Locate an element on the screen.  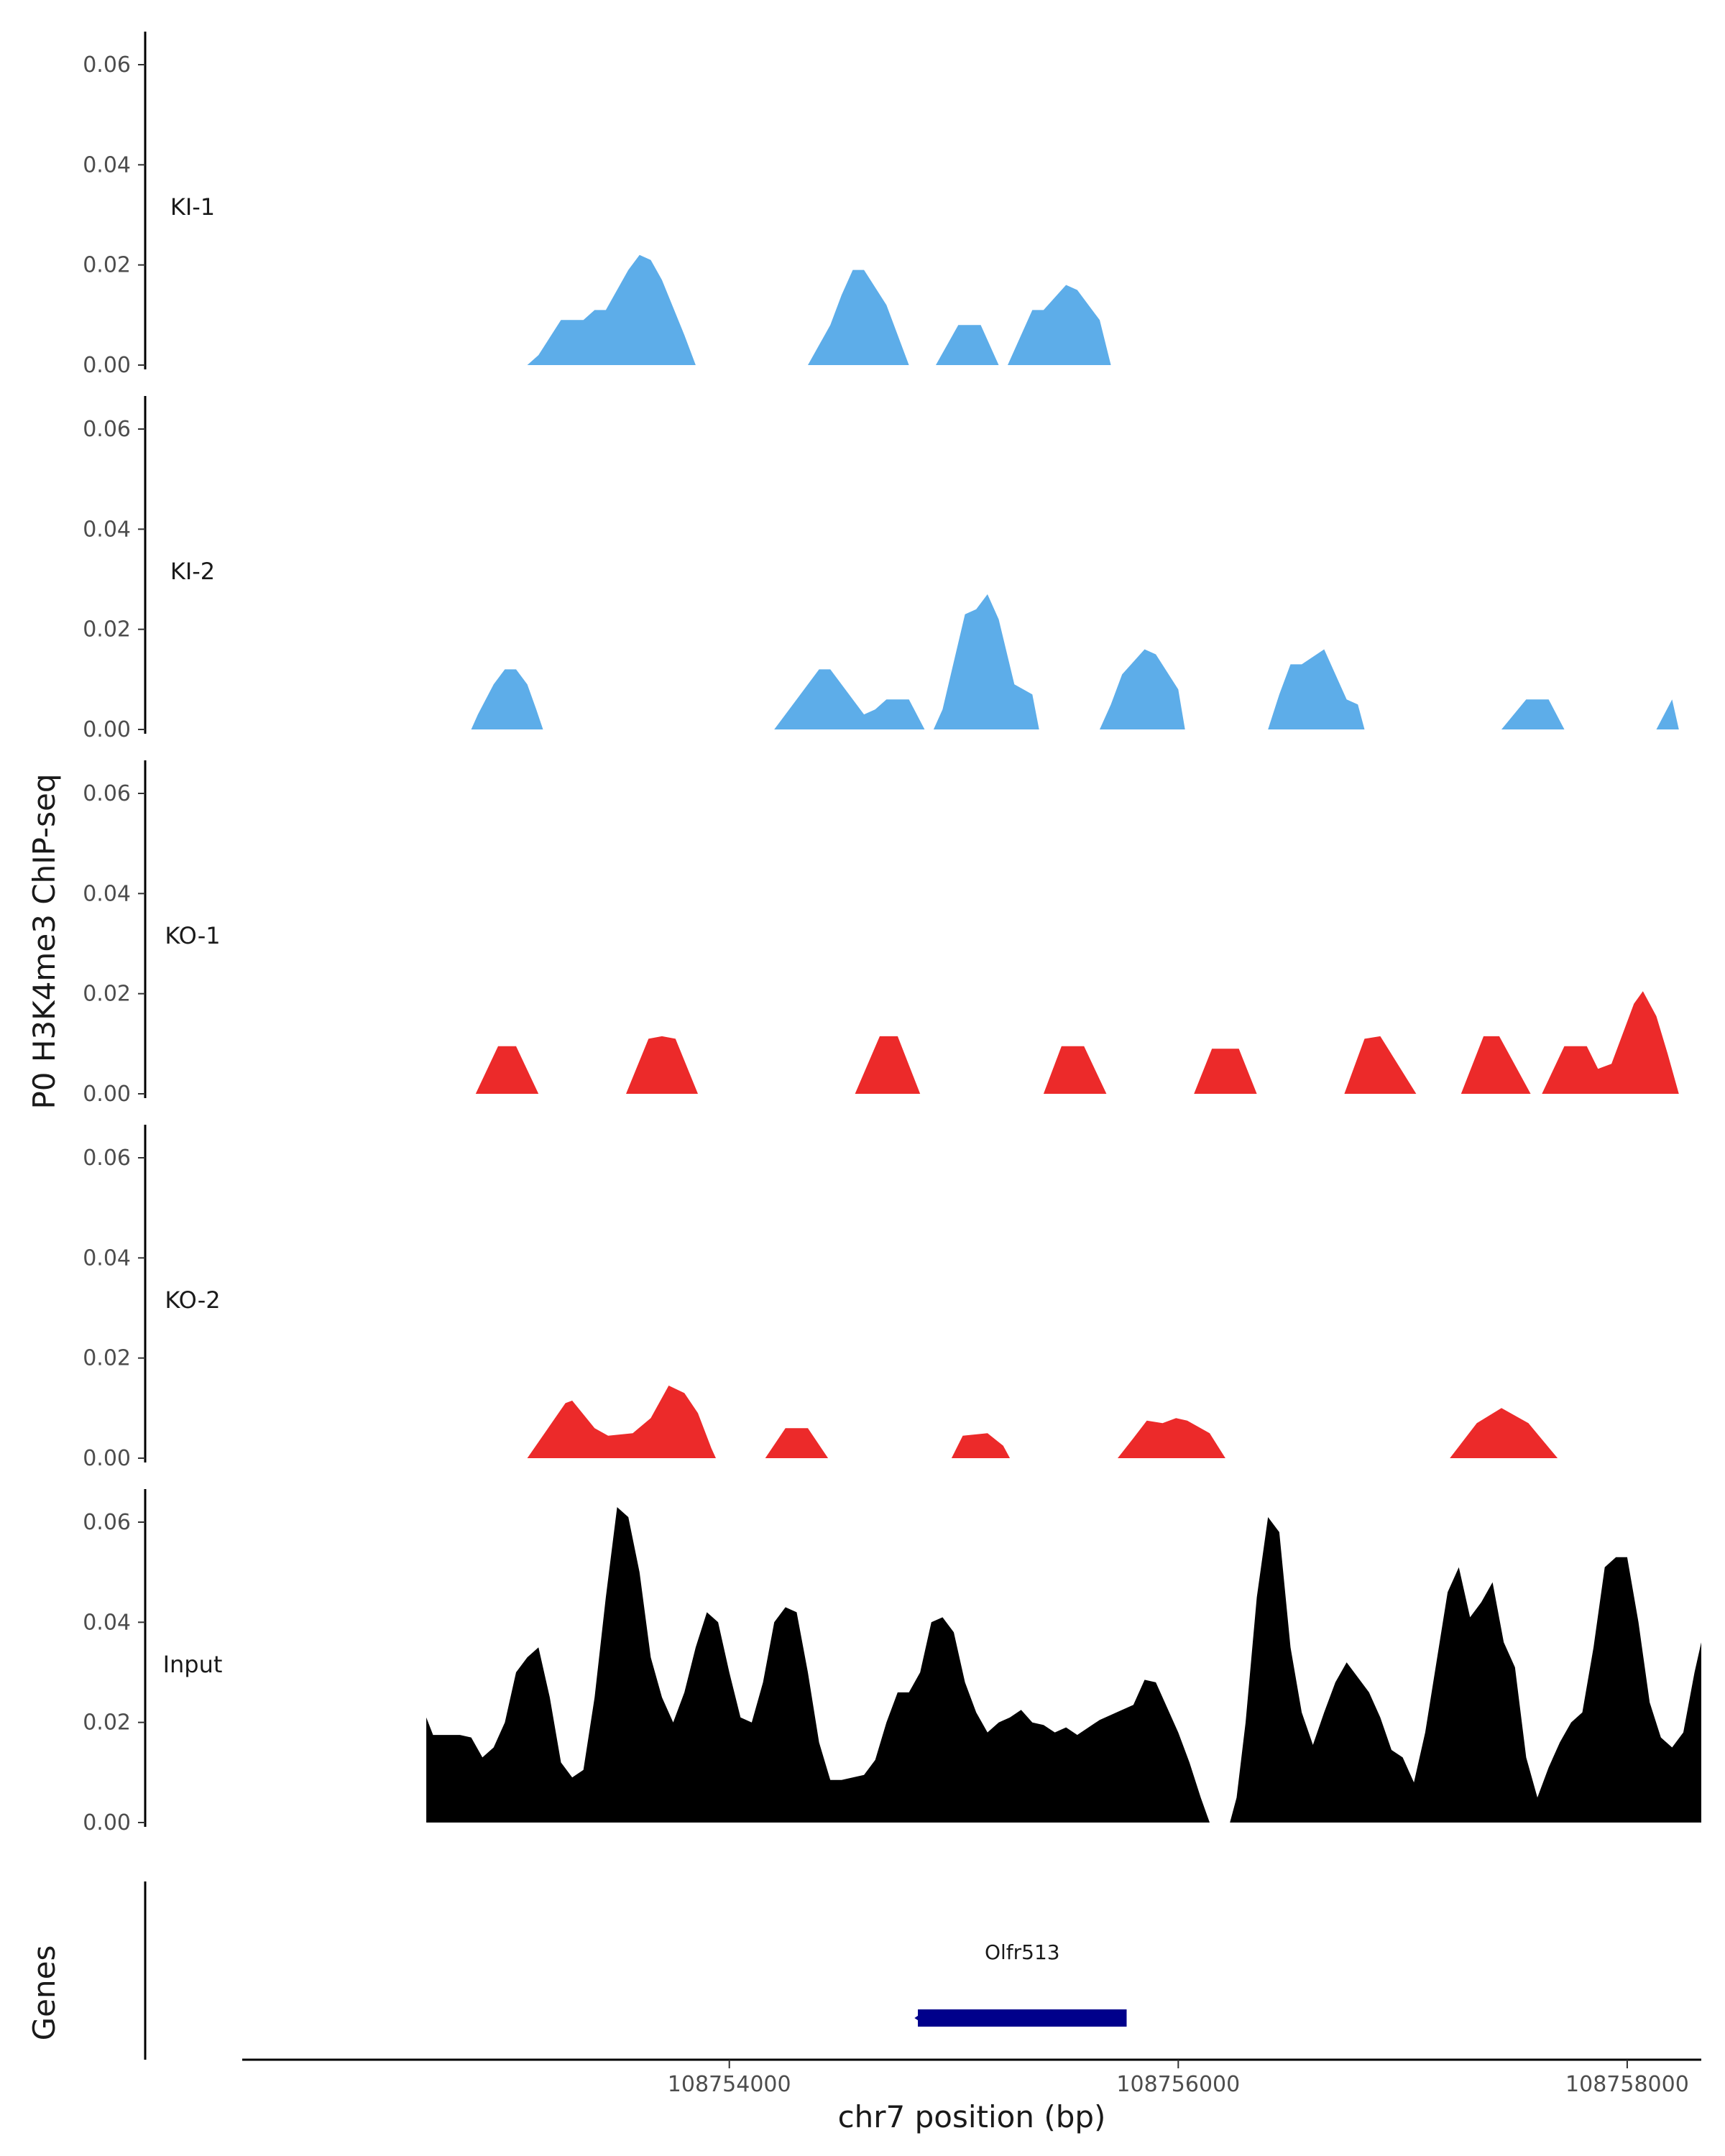
x-tick-label: 108758000 is located at coordinates (1627, 2084).